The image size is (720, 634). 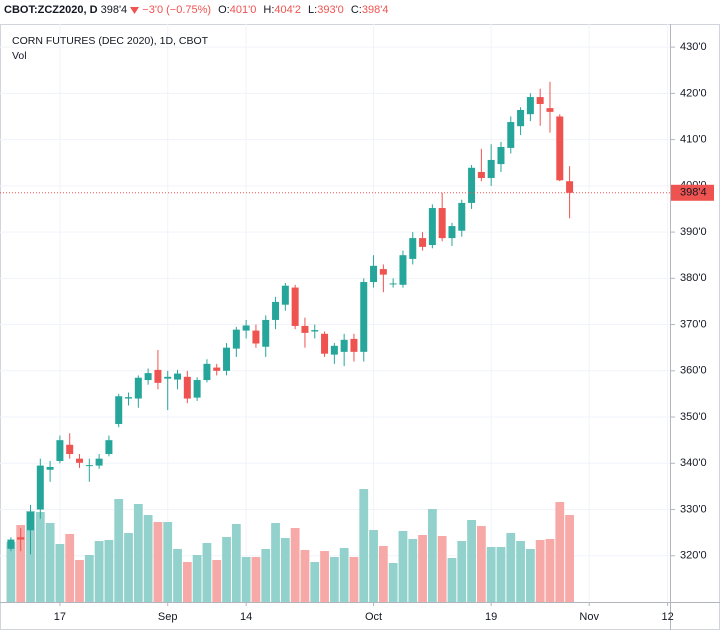 What do you see at coordinates (373, 617) in the screenshot?
I see `x-tick-label: Oct` at bounding box center [373, 617].